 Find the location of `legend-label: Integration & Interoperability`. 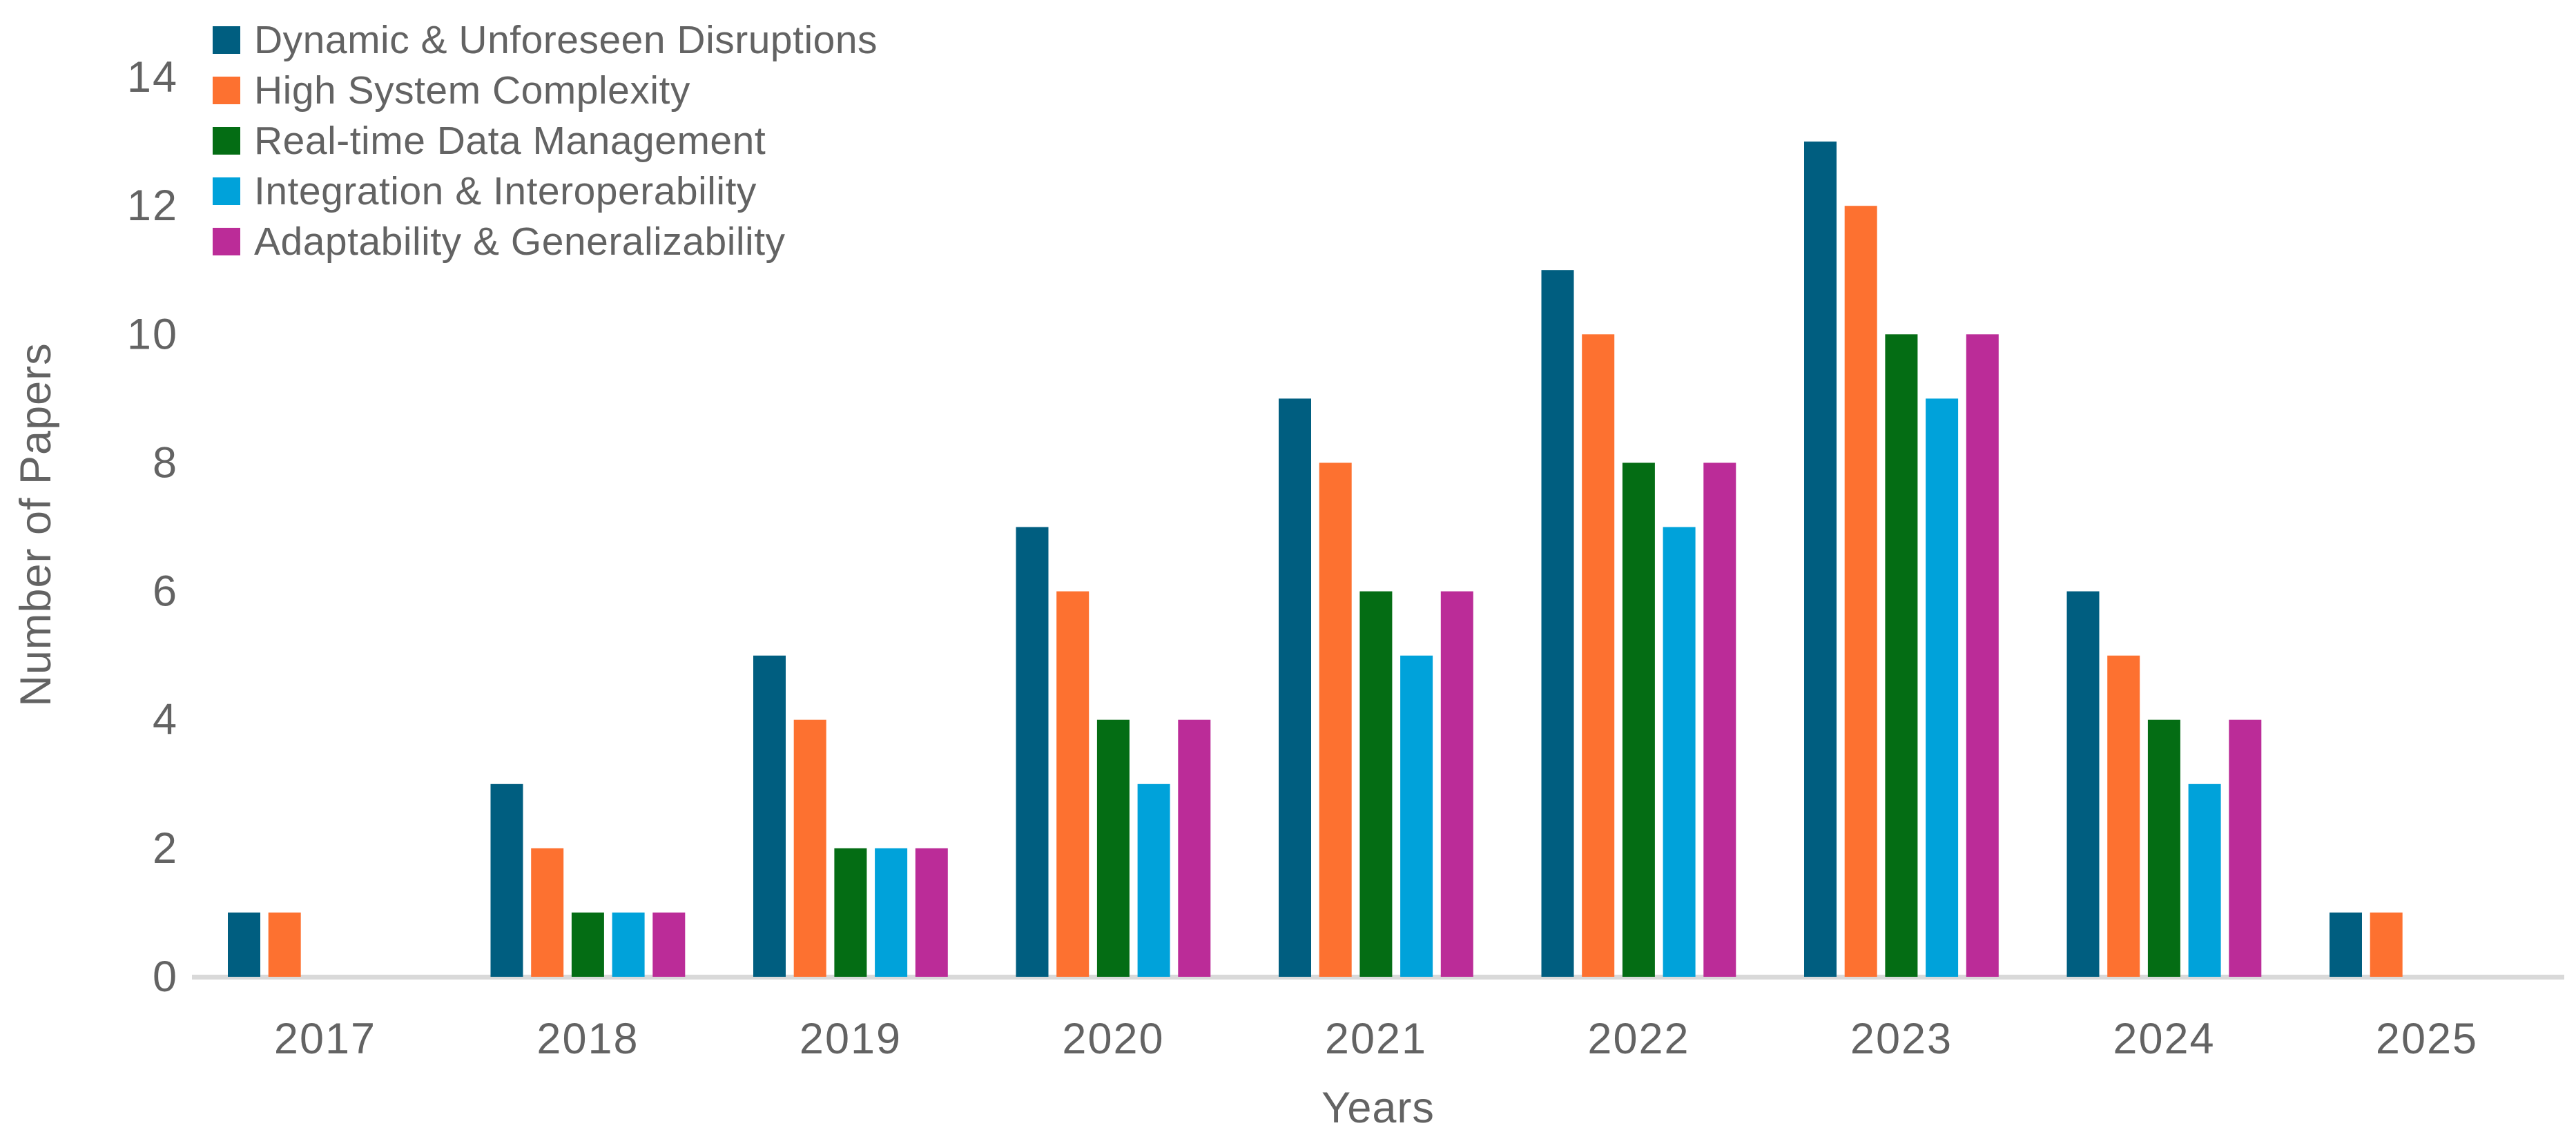

legend-label: Integration & Interoperability is located at coordinates (506, 191).